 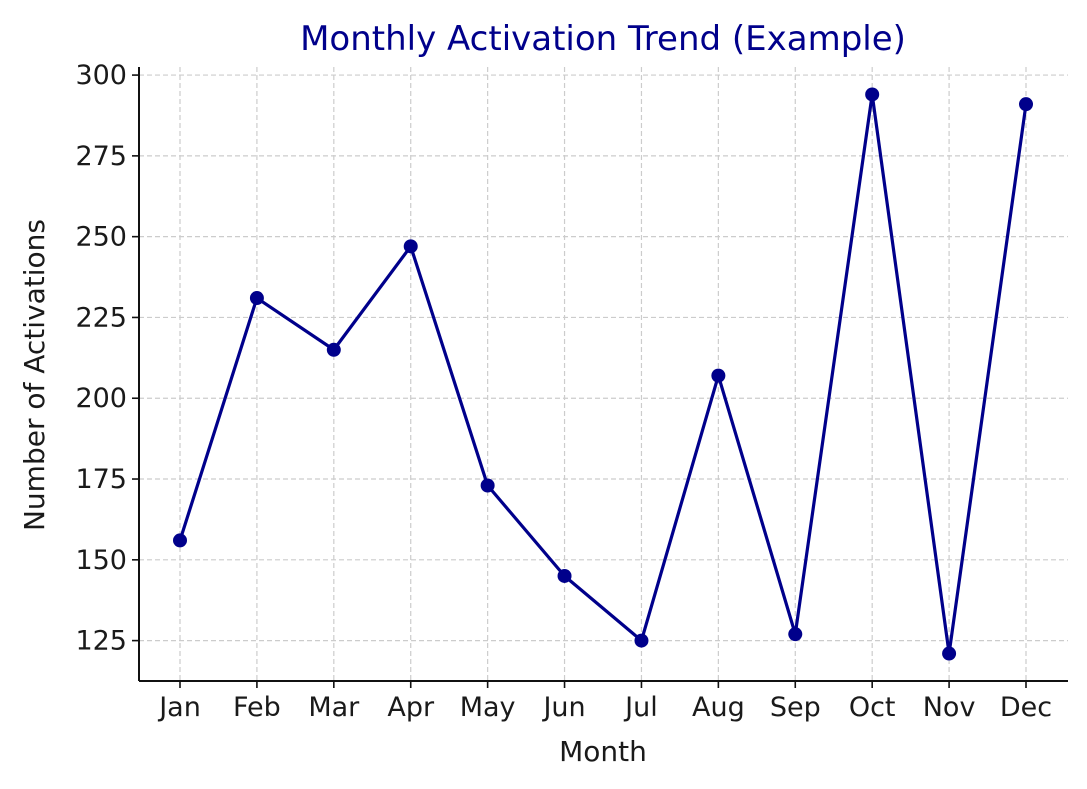 I want to click on y-tick-label: 125, so click(x=101, y=641).